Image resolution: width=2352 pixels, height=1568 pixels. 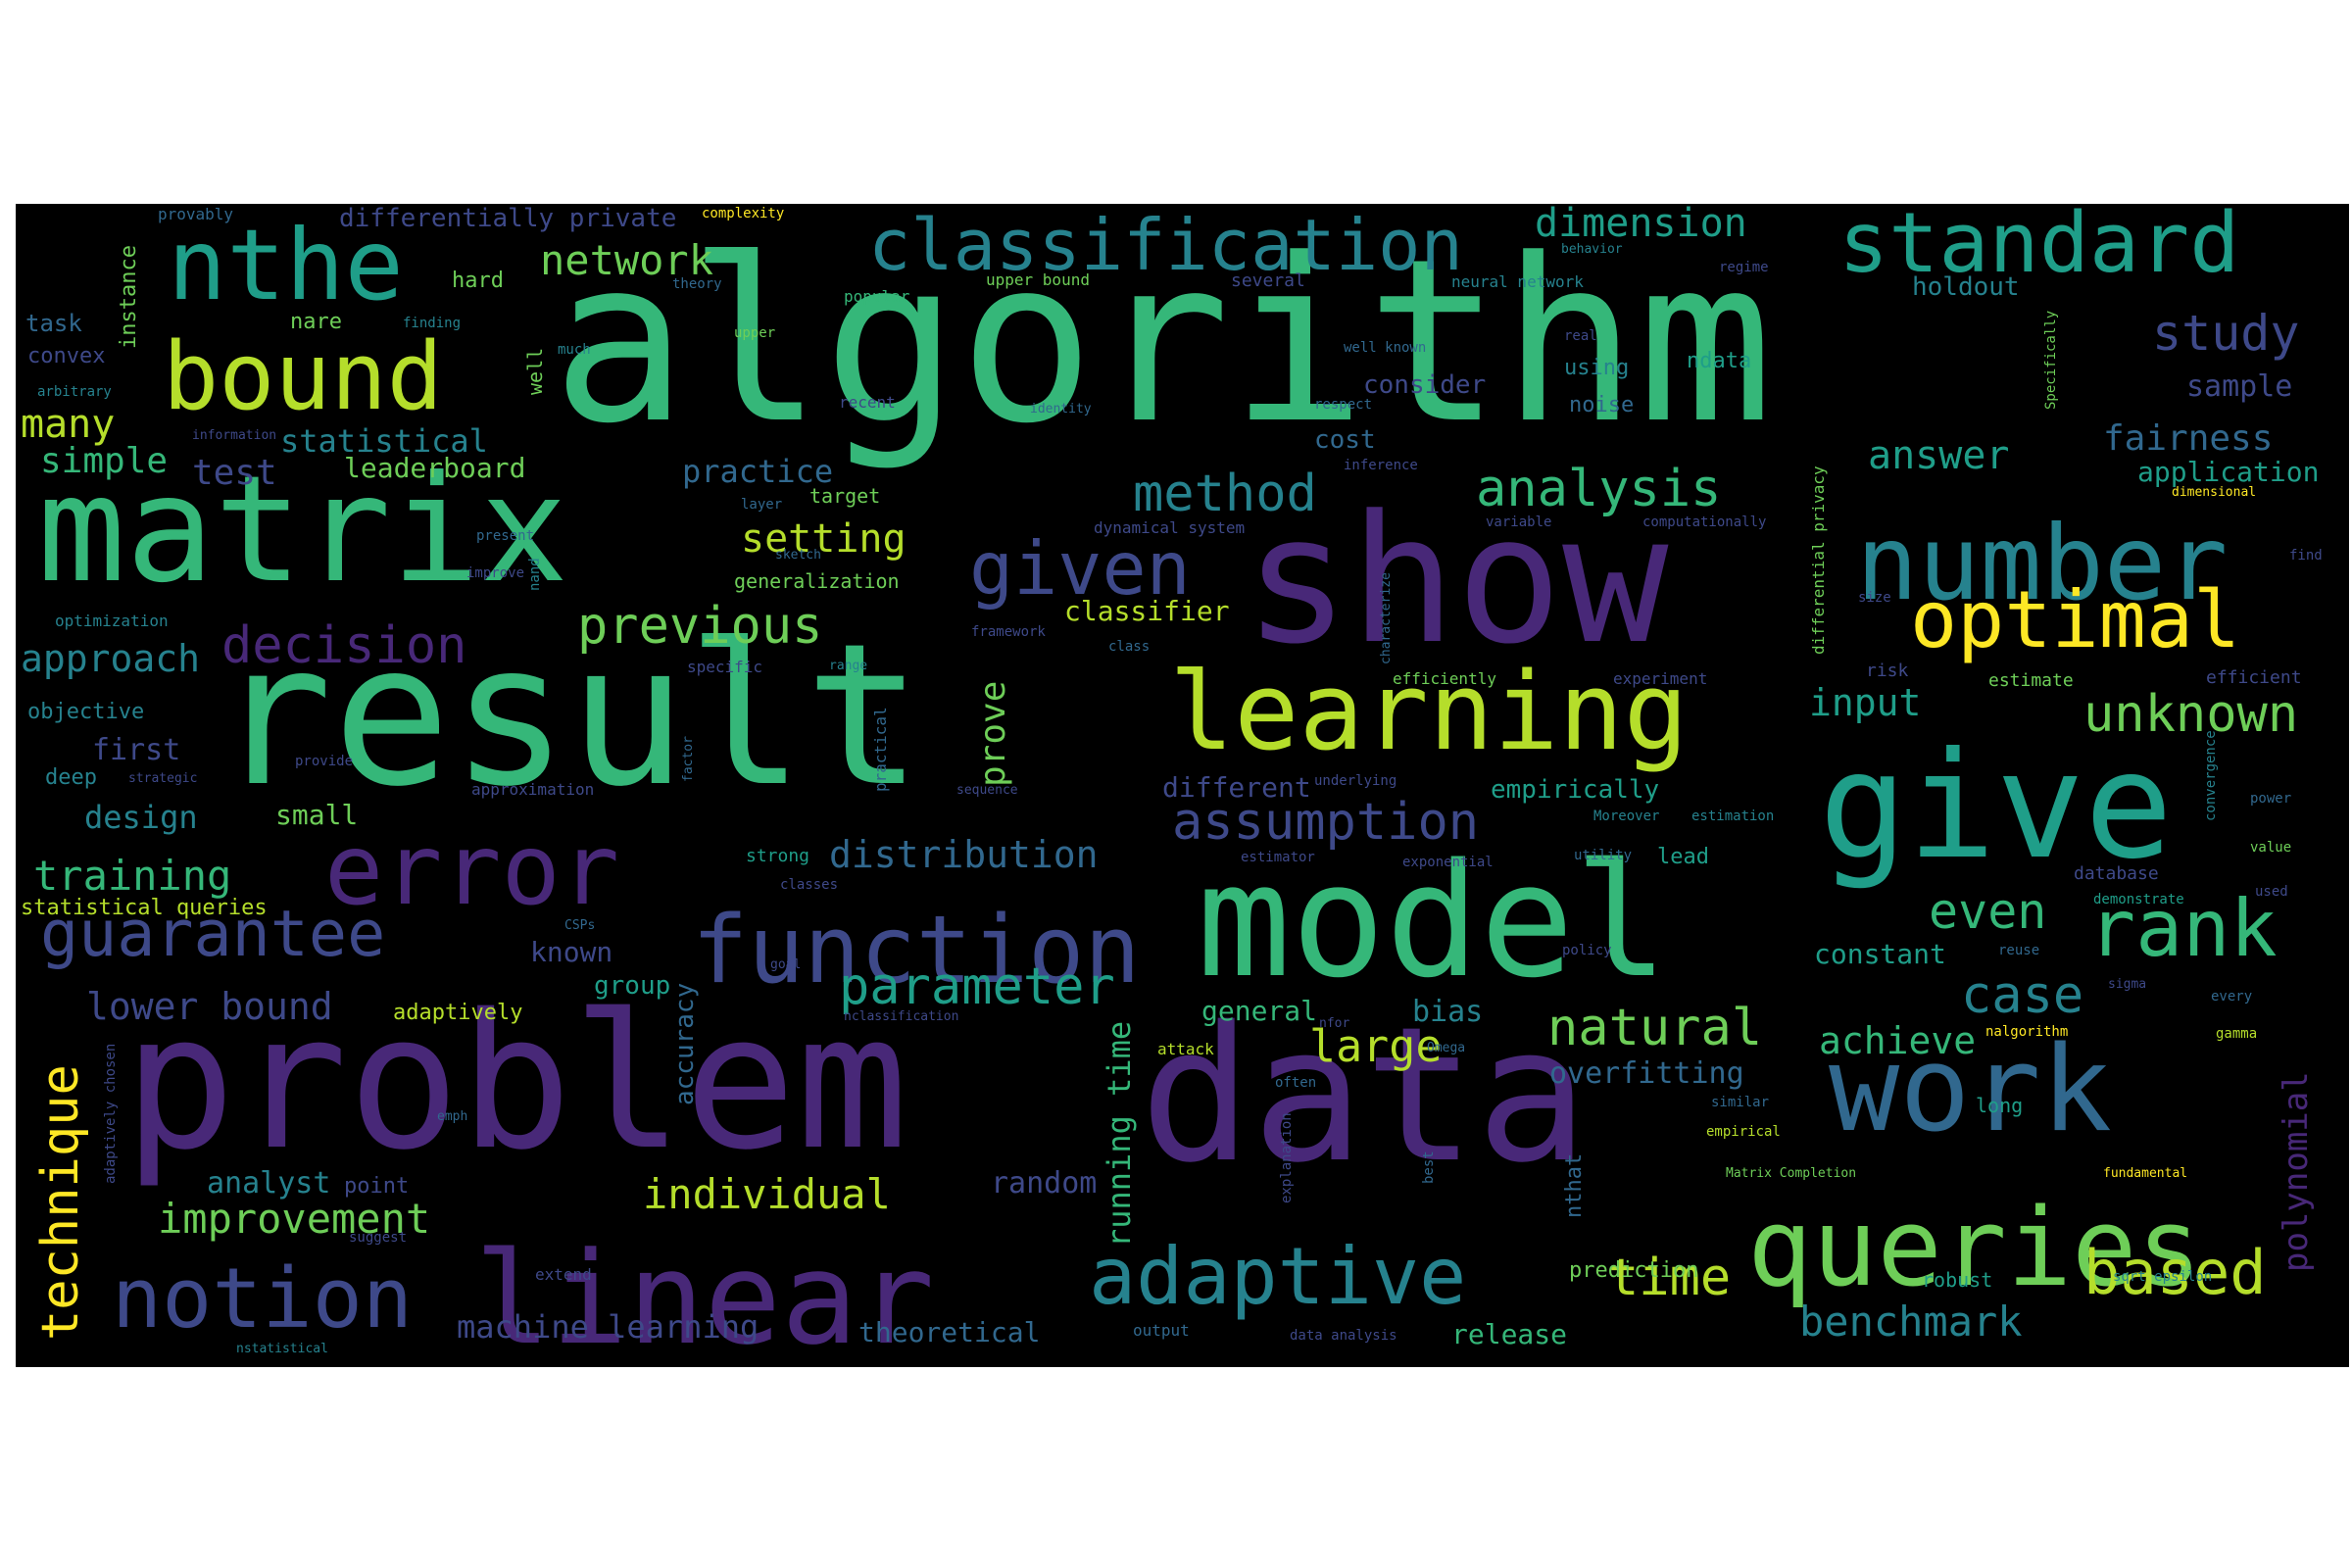 What do you see at coordinates (86, 712) in the screenshot?
I see `word: objective` at bounding box center [86, 712].